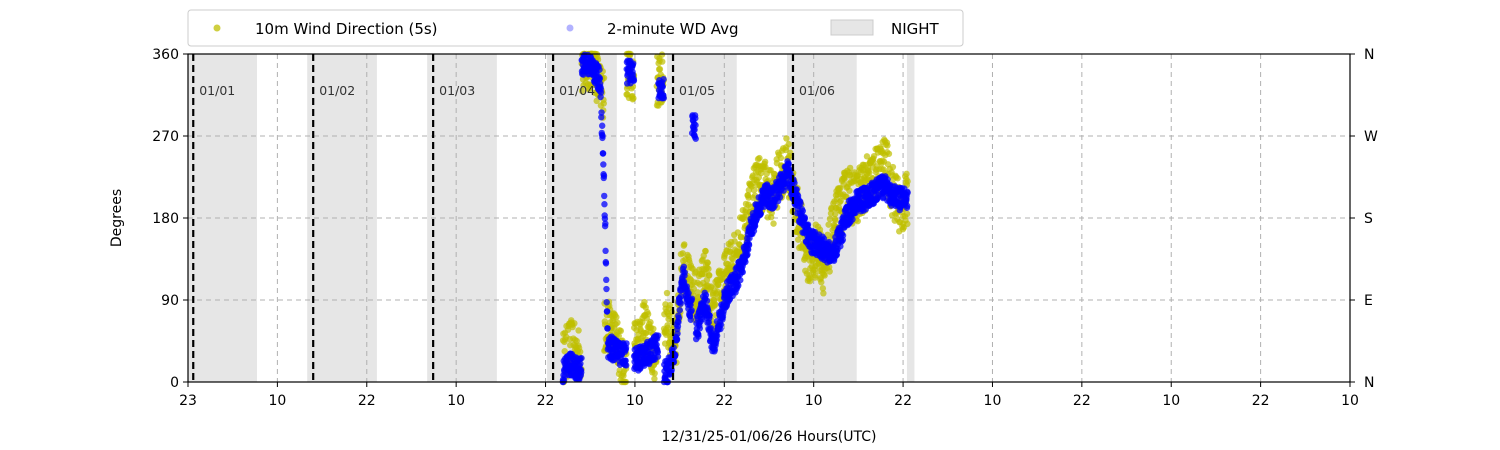  I want to click on legend-box, so click(575, 28).